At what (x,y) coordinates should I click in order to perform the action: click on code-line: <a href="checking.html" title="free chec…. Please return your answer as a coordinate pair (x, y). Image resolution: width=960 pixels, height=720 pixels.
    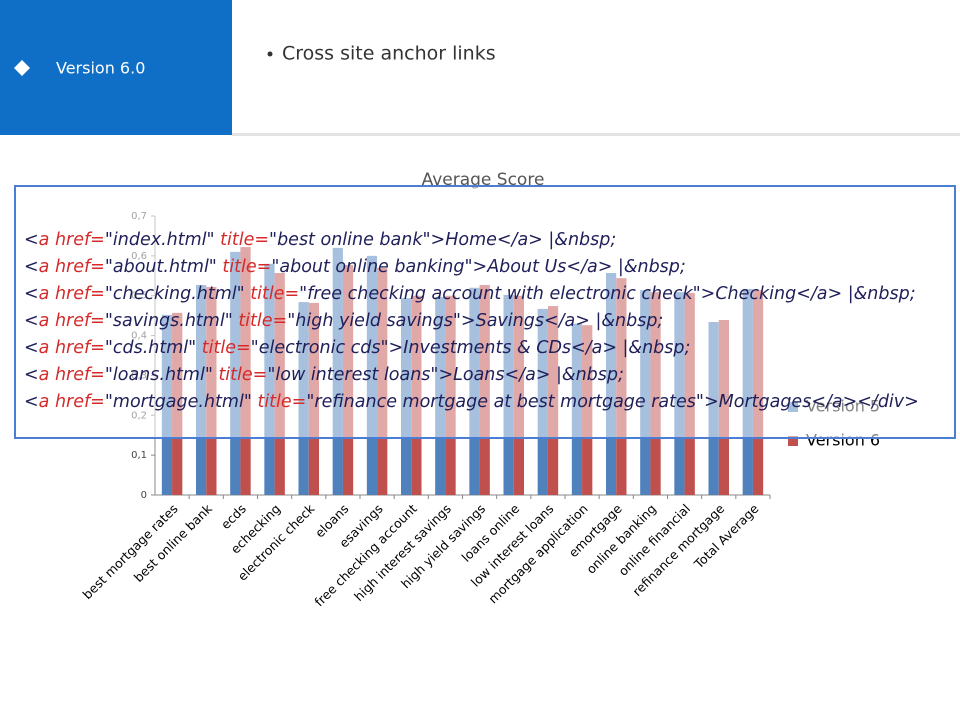
    Looking at the image, I should click on (470, 294).